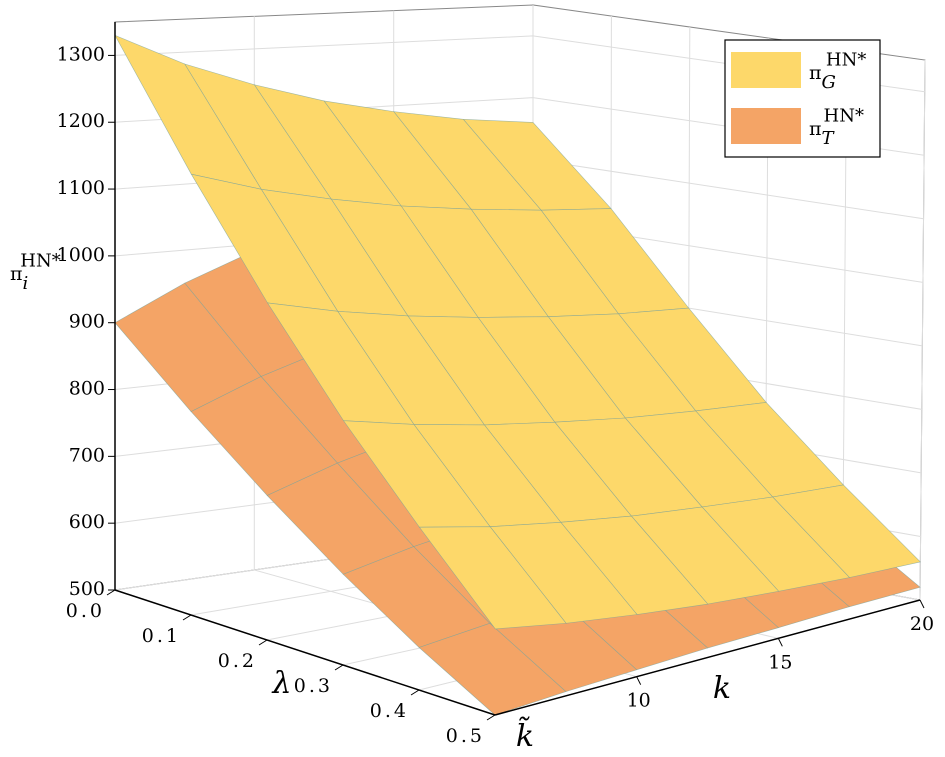 This screenshot has width=945, height=757. What do you see at coordinates (722, 688) in the screenshot?
I see `y-axis-label: k` at bounding box center [722, 688].